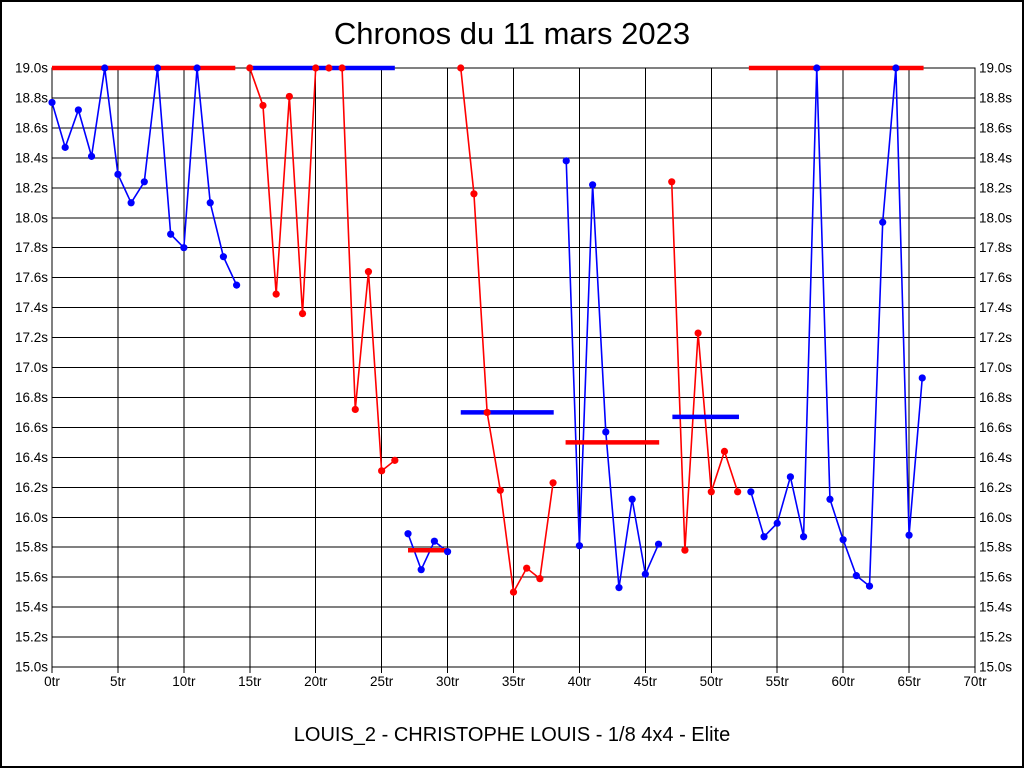  I want to click on y-tick-label-left: 17.8s, so click(31, 247).